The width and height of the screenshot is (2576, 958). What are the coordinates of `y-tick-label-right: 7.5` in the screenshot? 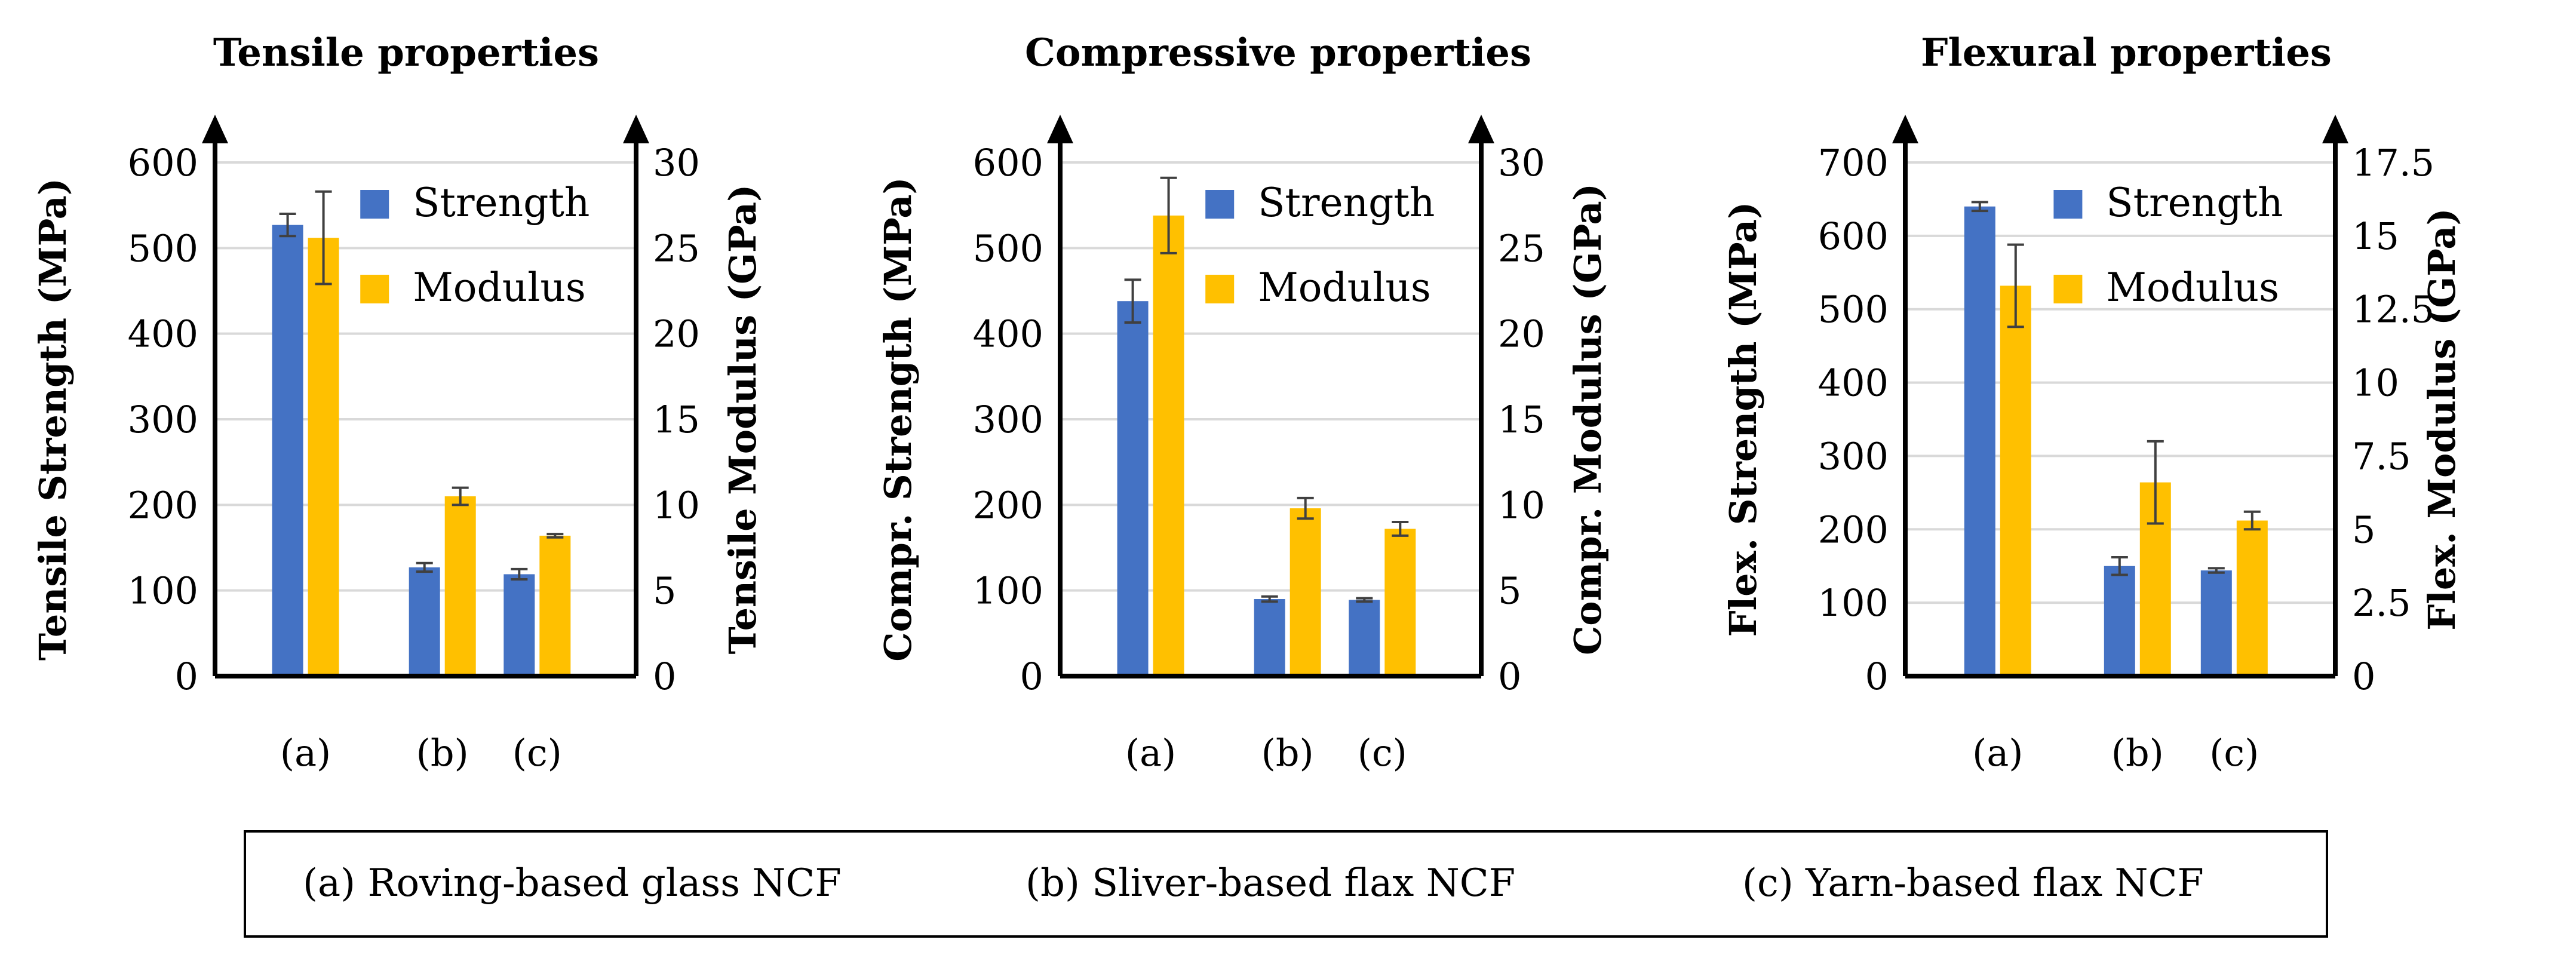 It's located at (2381, 456).